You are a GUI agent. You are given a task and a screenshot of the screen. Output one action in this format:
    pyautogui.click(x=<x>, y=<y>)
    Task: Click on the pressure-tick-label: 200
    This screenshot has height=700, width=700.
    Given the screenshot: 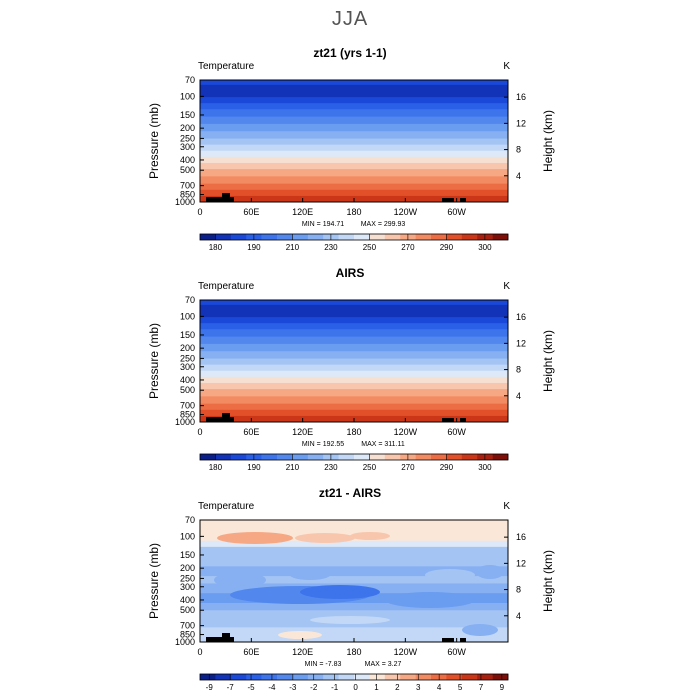 What is the action you would take?
    pyautogui.click(x=187, y=568)
    